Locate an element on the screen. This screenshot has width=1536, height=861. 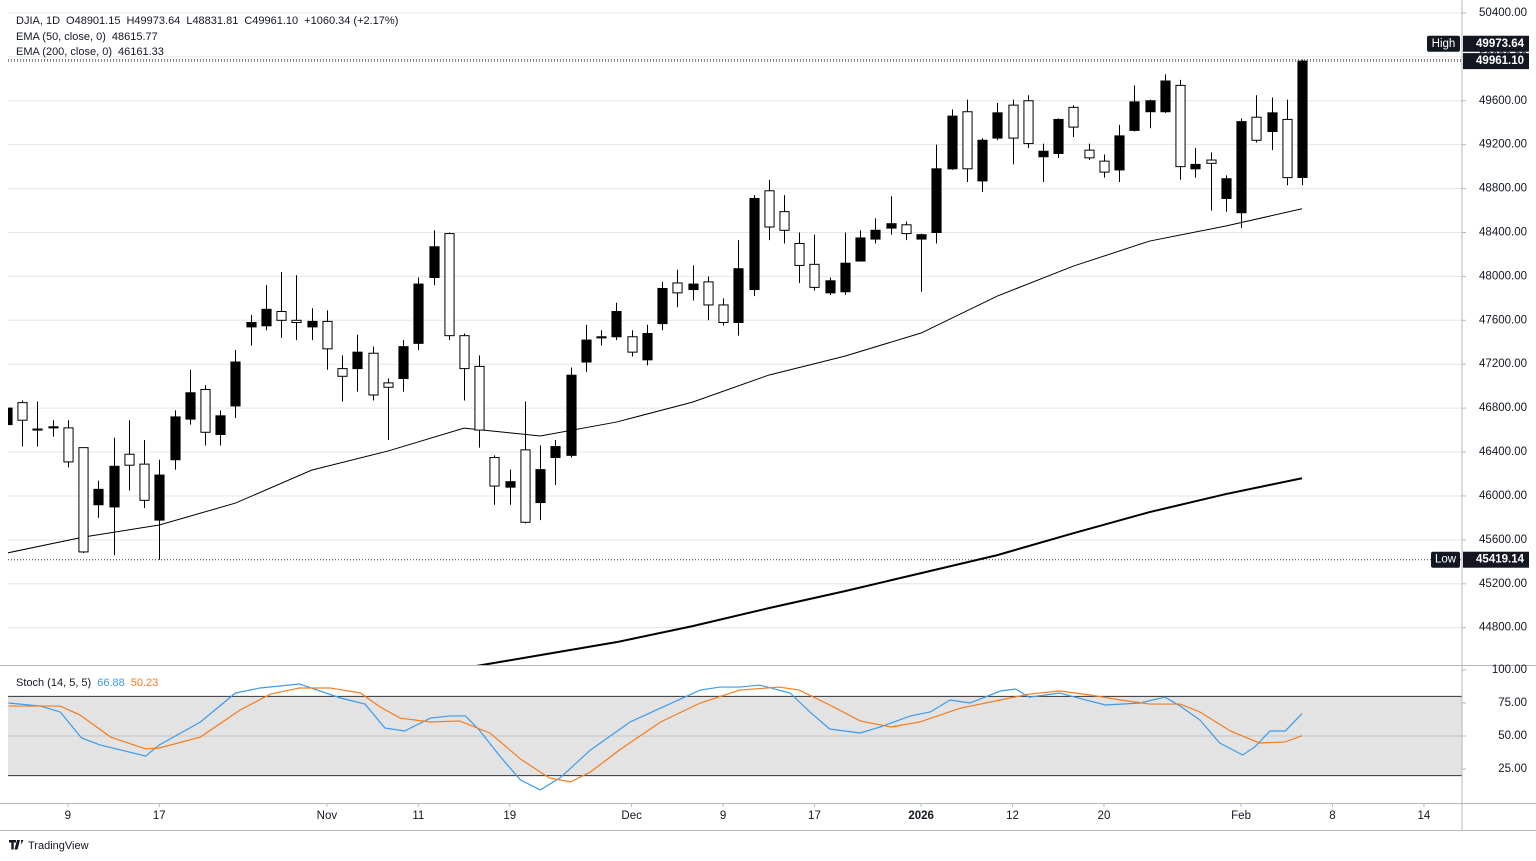
ohlc-key: H is located at coordinates (130, 21).